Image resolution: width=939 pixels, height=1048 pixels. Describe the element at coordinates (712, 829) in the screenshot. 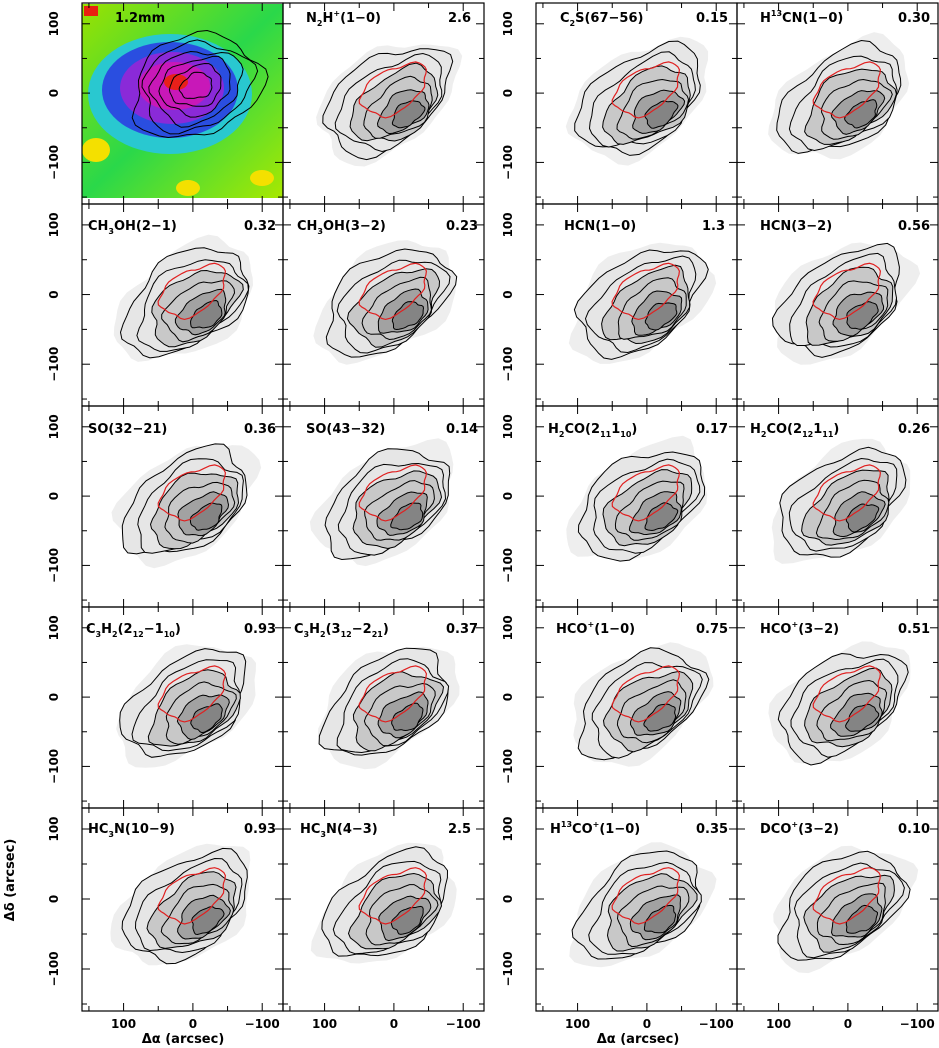

I see `panel-peak-h13coplus: 0.35` at that location.